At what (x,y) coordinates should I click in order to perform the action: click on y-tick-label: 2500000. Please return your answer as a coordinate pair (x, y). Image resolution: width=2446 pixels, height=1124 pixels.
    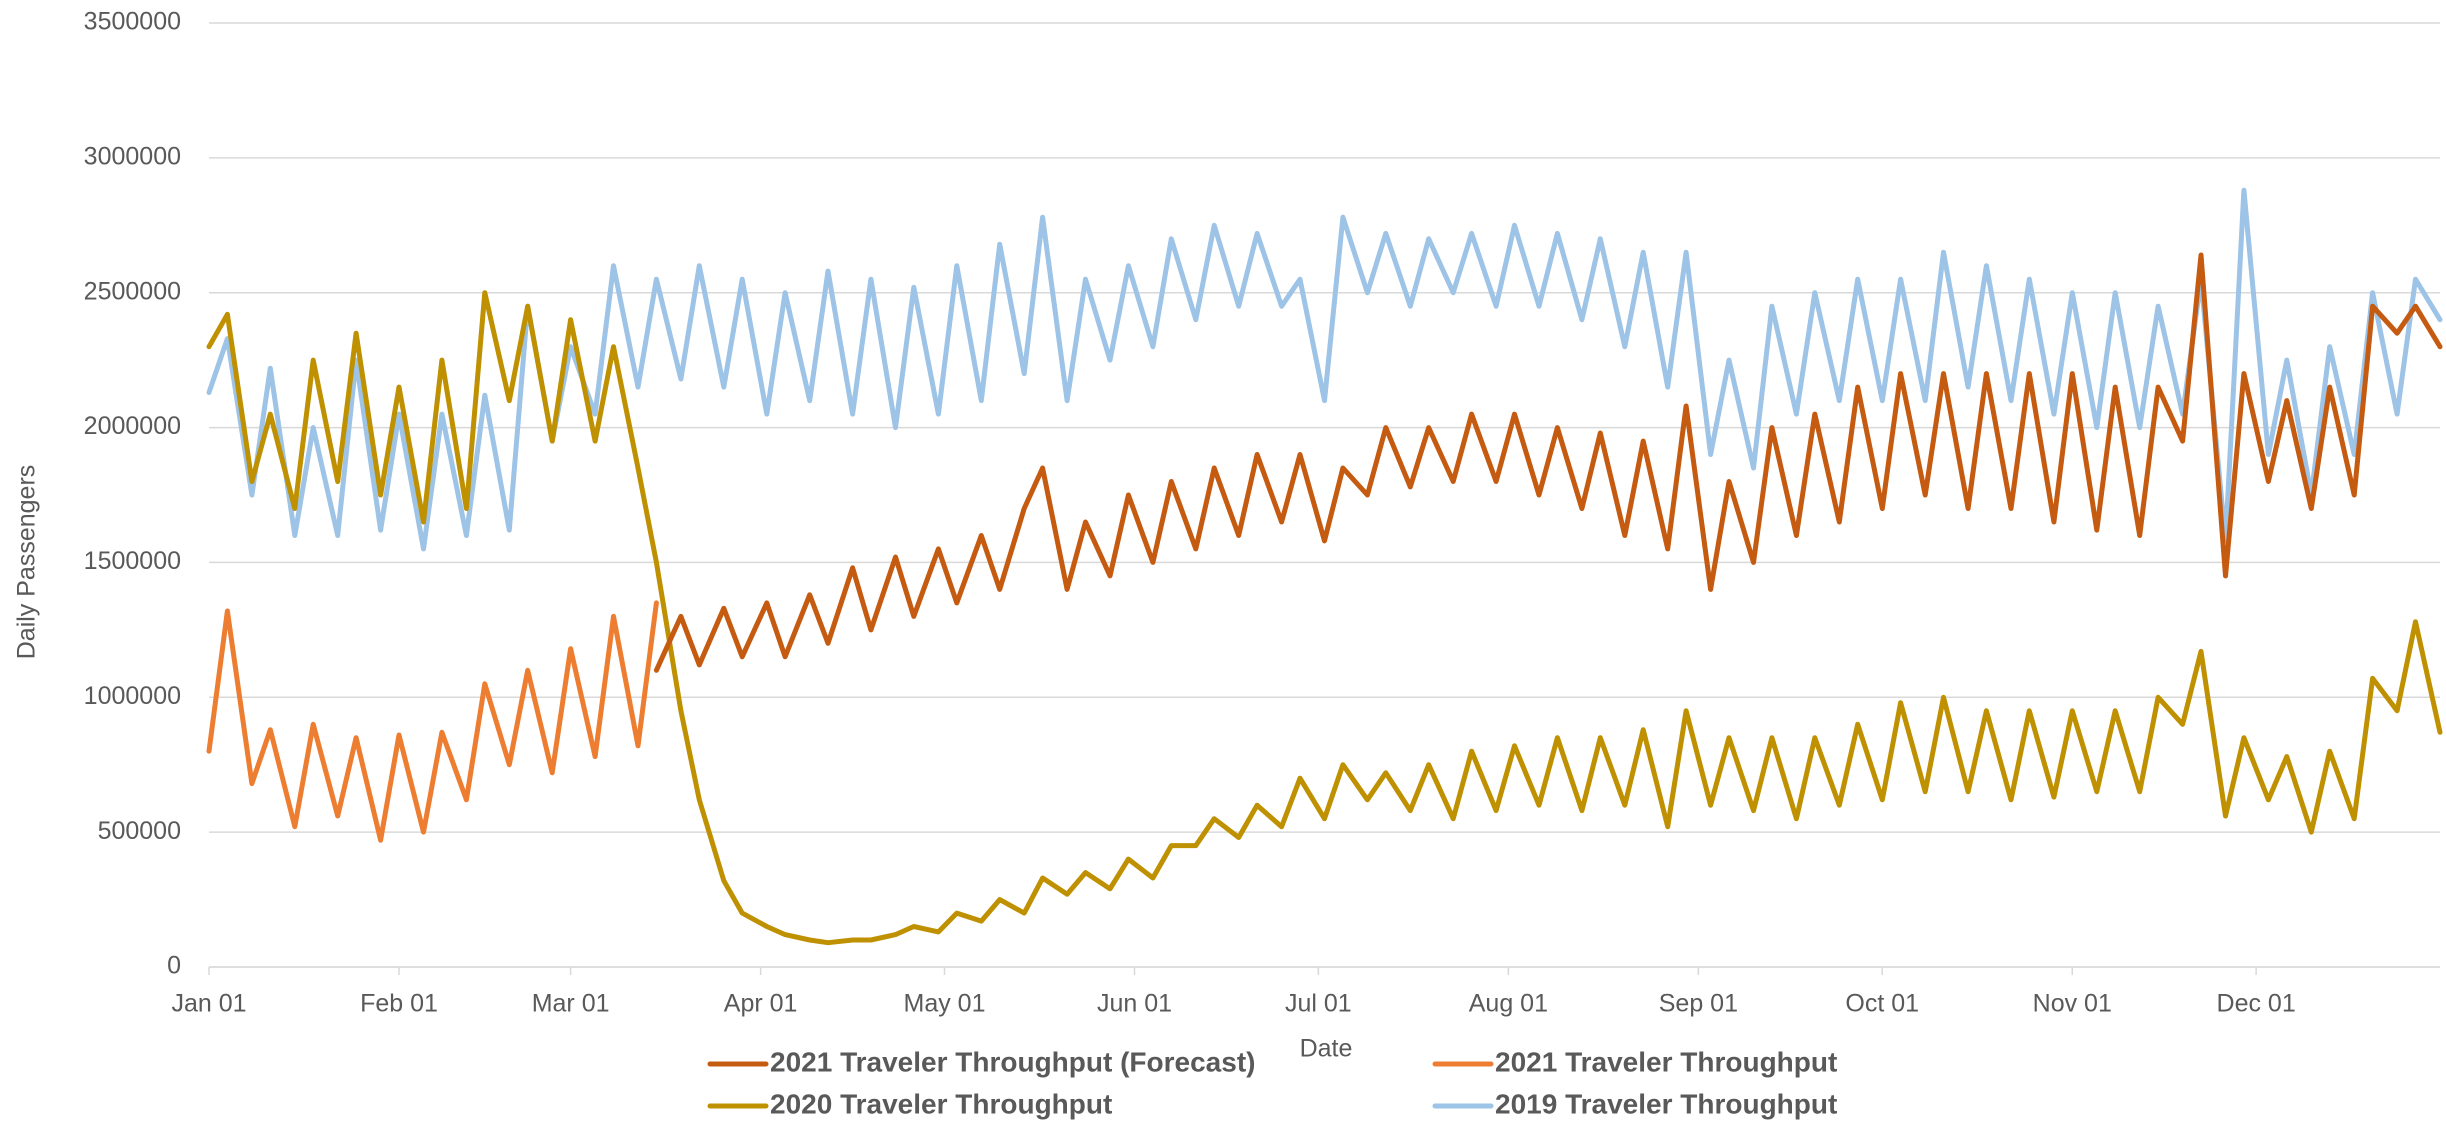
    Looking at the image, I should click on (132, 291).